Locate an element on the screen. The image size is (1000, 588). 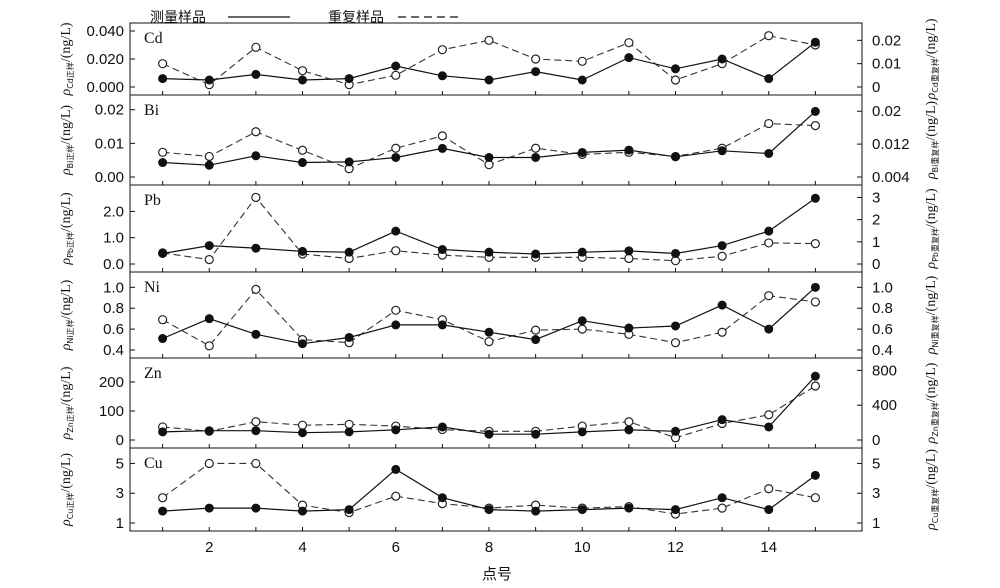
x-tick-label: 6 is located at coordinates (396, 547).